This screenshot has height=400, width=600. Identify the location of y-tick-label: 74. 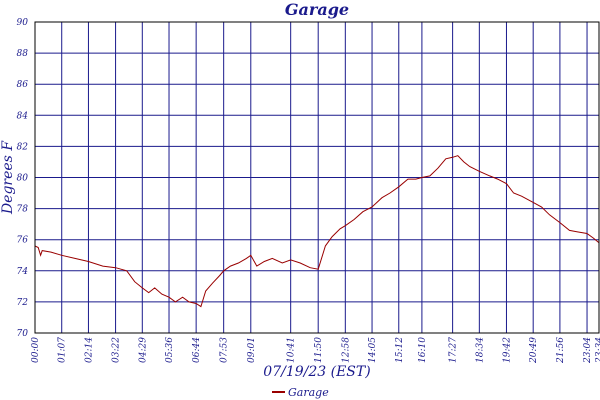
(23, 272).